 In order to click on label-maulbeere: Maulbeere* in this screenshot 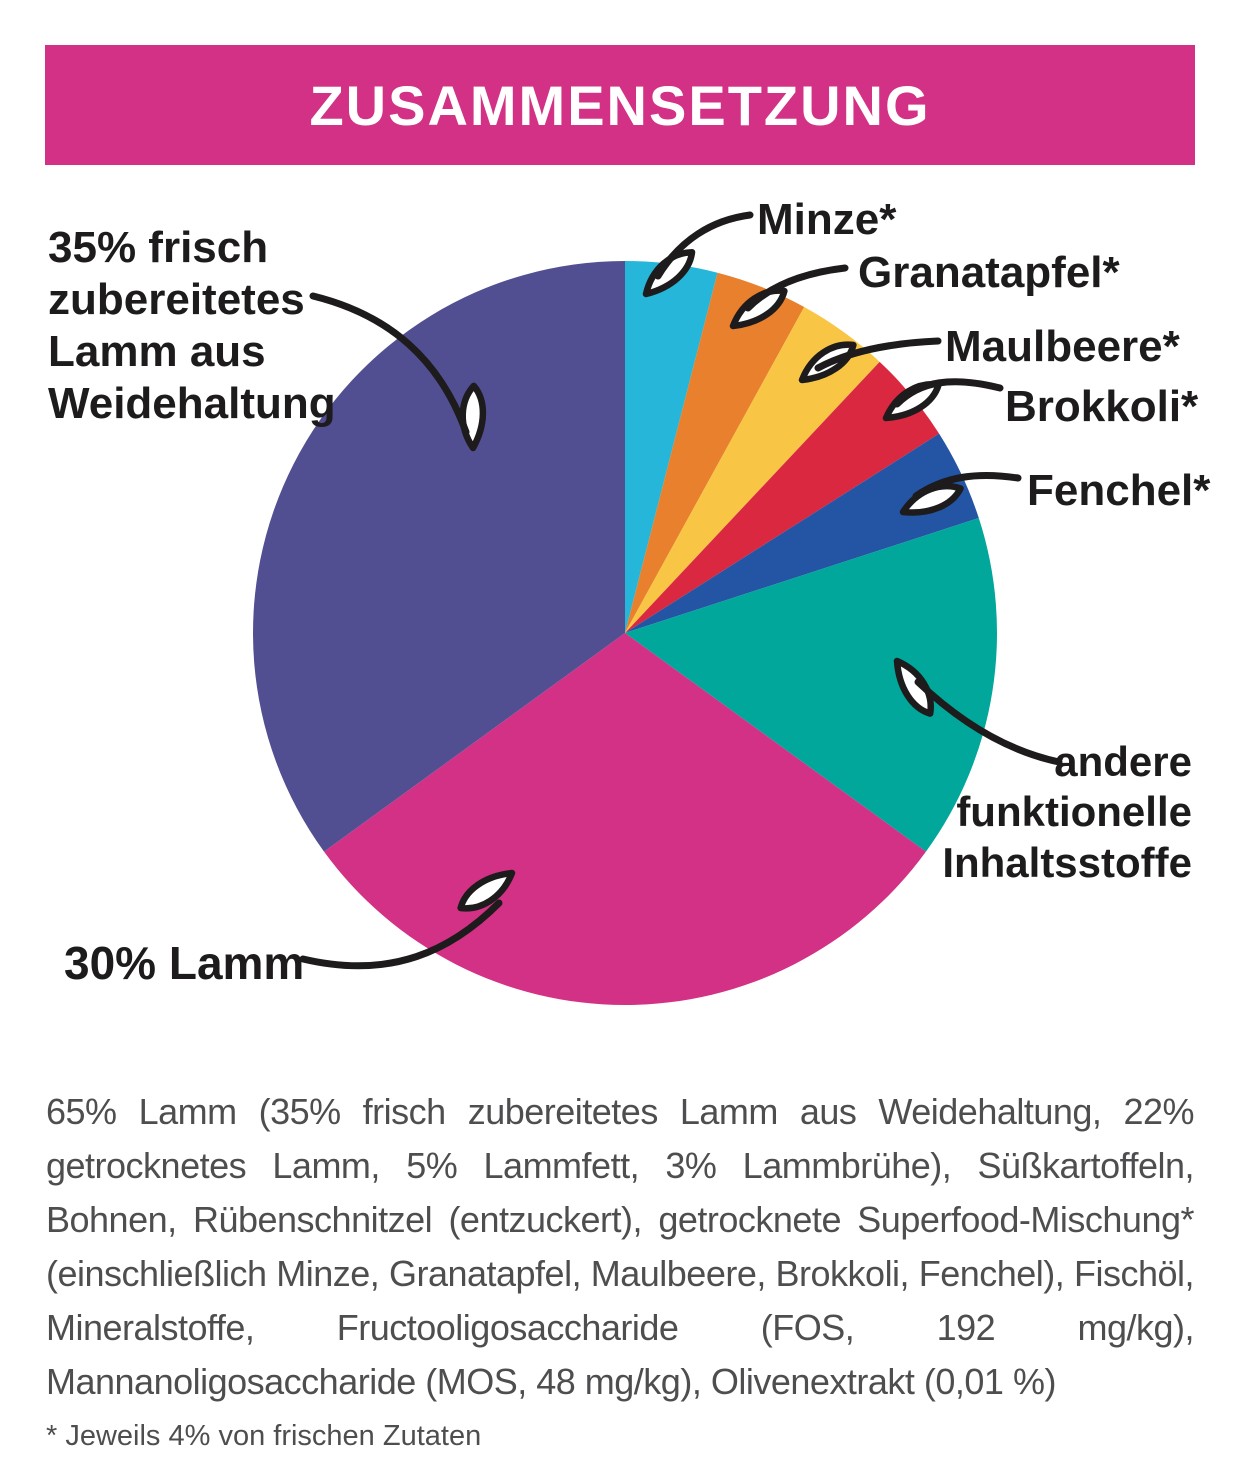, I will do `click(1062, 346)`.